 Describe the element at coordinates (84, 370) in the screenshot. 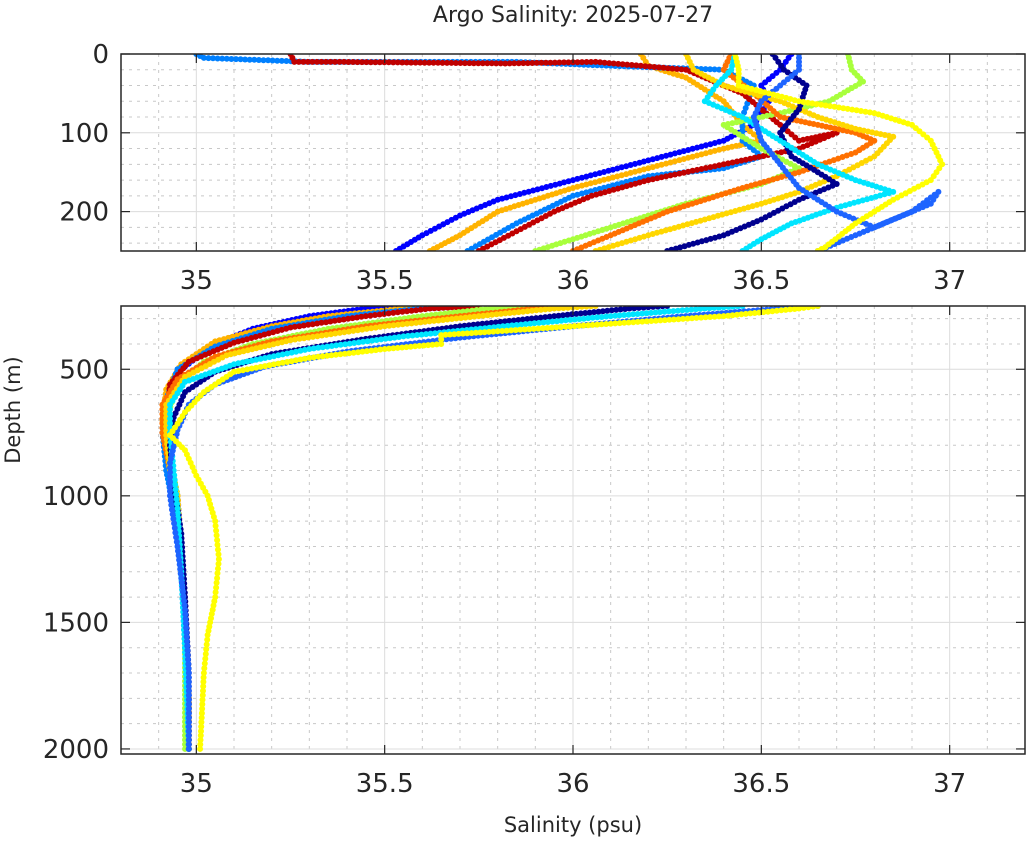

I see `y-tick-label: 500` at that location.